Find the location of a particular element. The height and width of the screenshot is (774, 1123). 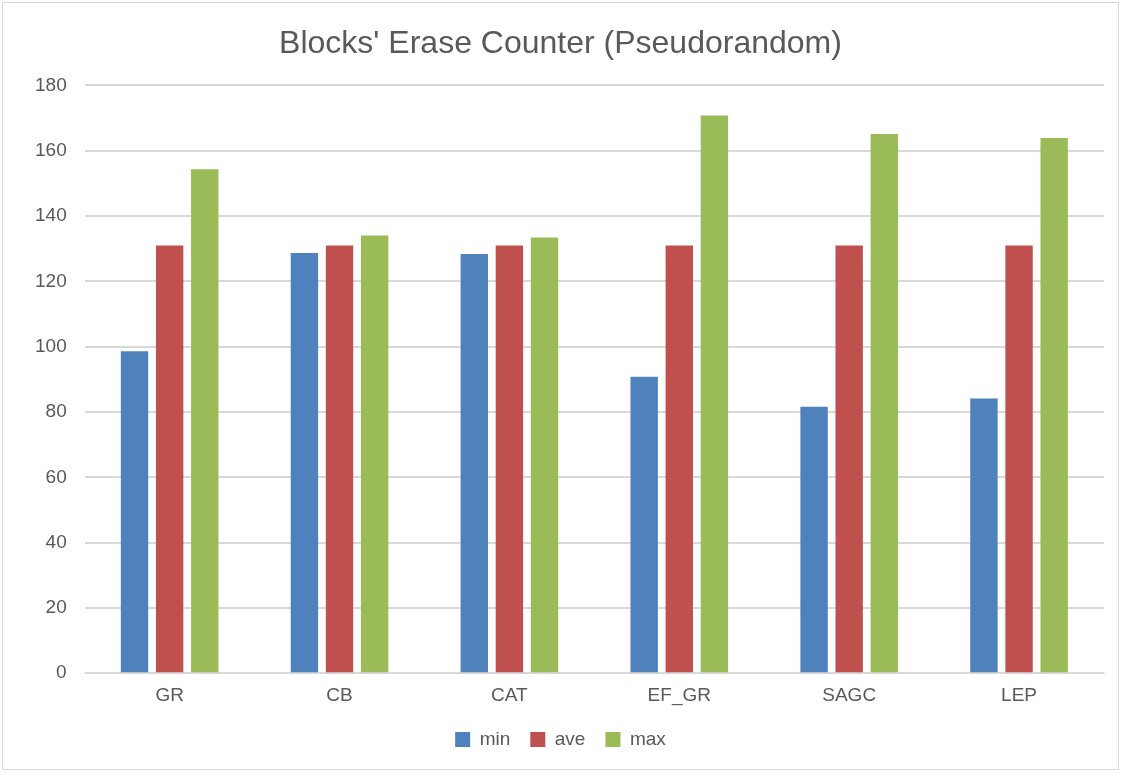

x-tick-label: EF_GR is located at coordinates (679, 694).